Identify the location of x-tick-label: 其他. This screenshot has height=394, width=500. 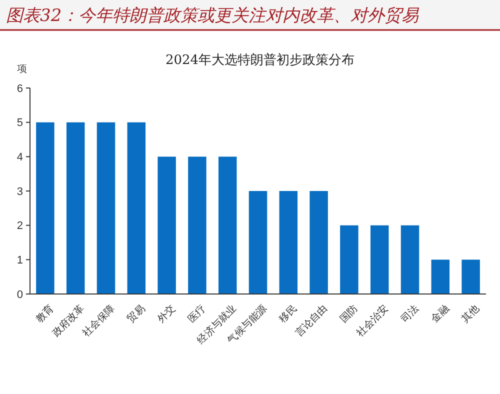
(470, 314).